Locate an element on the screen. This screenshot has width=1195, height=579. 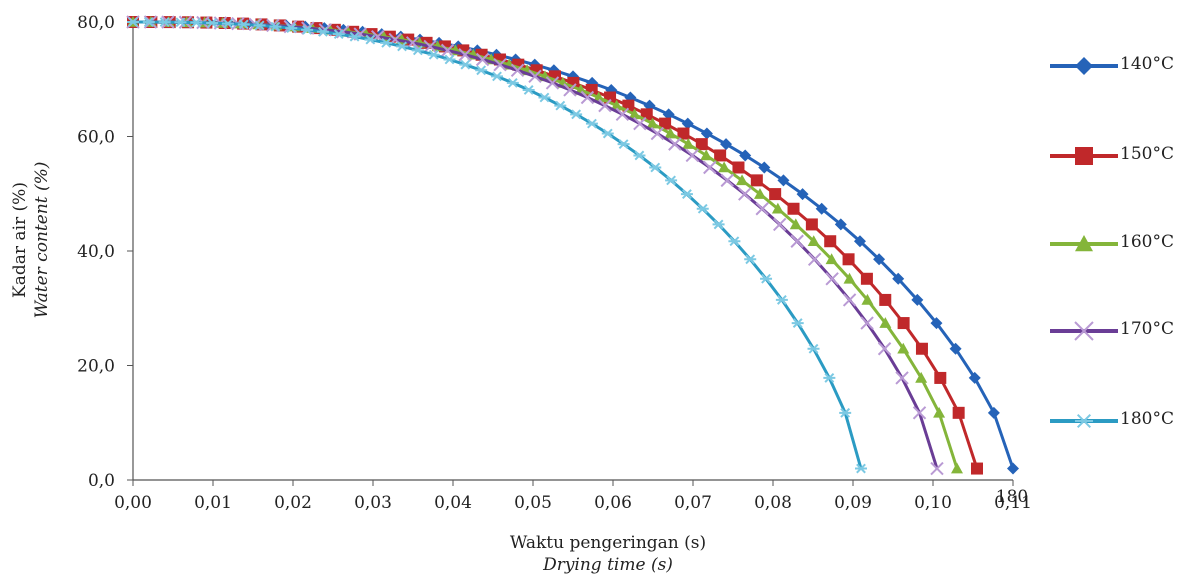
y-tick-label: 40,0 is located at coordinates (96, 252).